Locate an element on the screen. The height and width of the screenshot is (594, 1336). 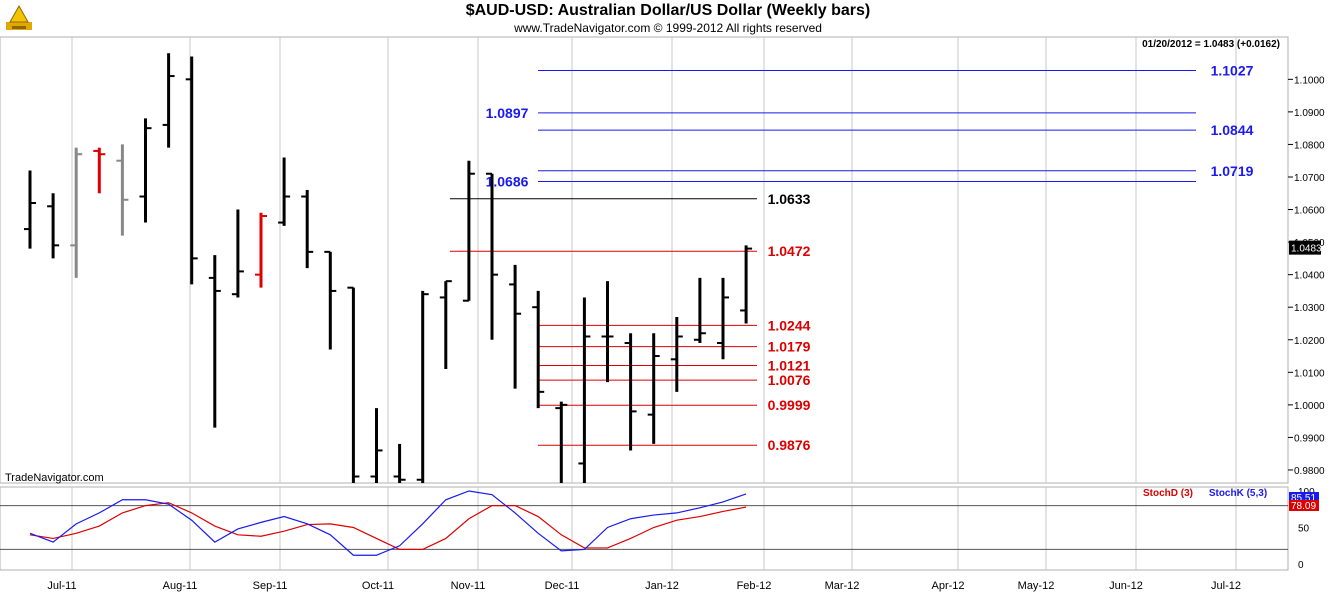
x-tick-label: Apr-12 is located at coordinates (947, 586).